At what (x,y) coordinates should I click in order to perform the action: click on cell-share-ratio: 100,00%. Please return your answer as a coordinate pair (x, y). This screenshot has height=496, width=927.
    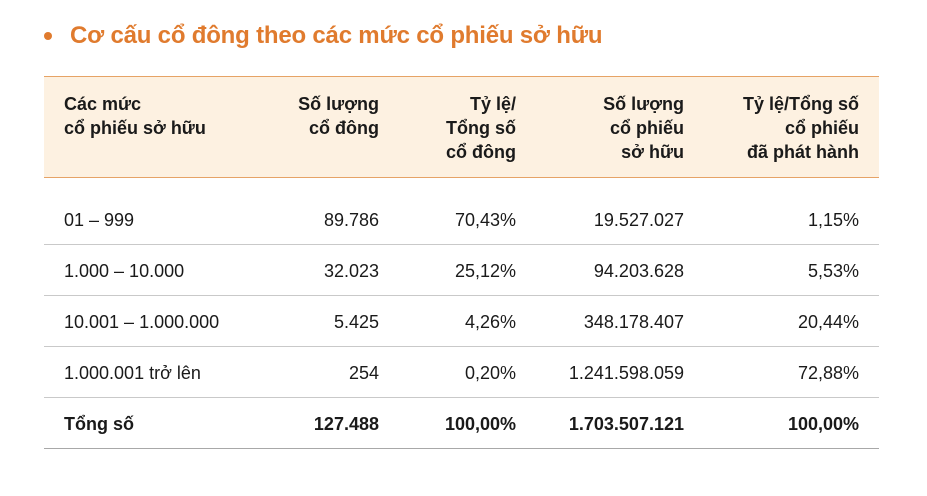
    Looking at the image, I should click on (823, 424).